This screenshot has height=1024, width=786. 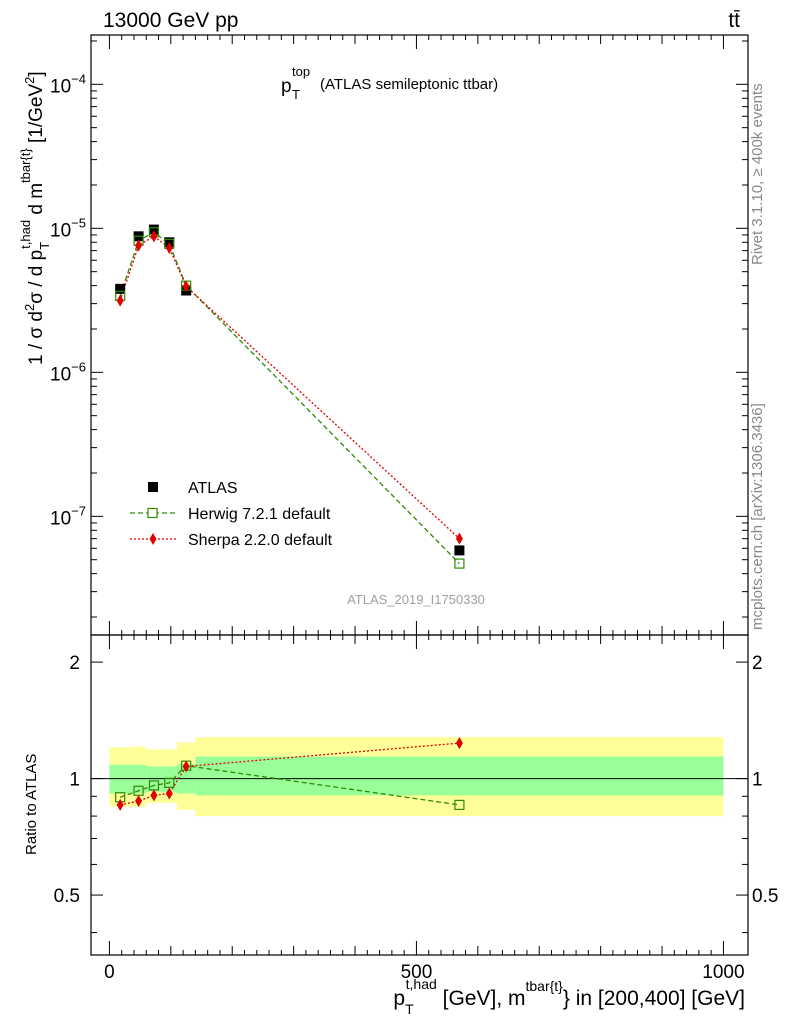 I want to click on y-tick-label: 10⁻⁴, so click(x=68, y=84).